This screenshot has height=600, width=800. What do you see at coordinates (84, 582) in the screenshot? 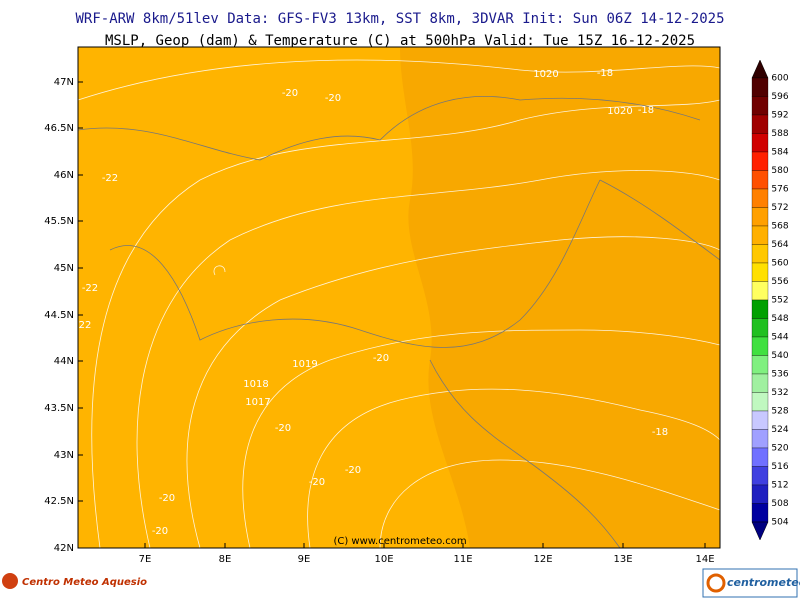
I see `left-logo: Centro Meteo Aquesio` at bounding box center [84, 582].